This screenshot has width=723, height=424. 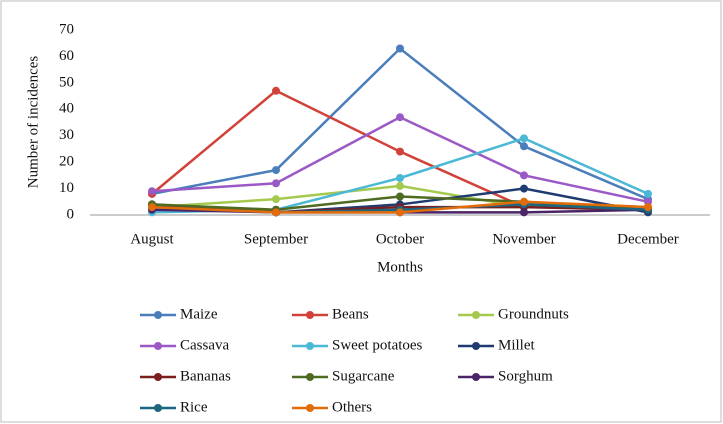 I want to click on x-tick-label: November, so click(x=523, y=239).